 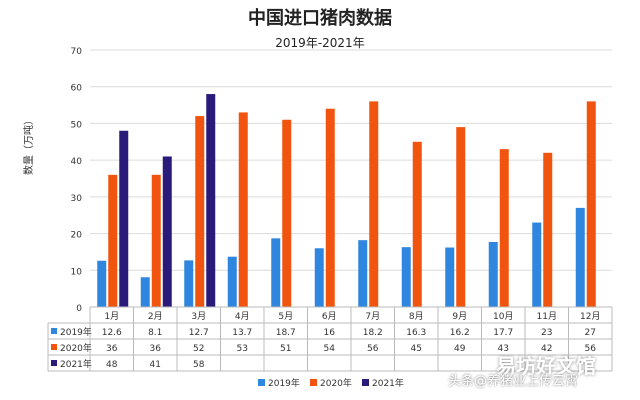 What do you see at coordinates (167, 231) in the screenshot?
I see `bar-2021年-2月` at bounding box center [167, 231].